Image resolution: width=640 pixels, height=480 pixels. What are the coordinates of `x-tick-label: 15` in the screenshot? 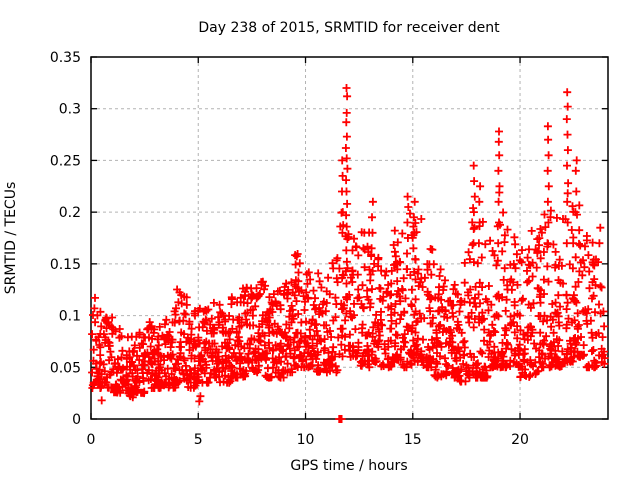 It's located at (413, 440).